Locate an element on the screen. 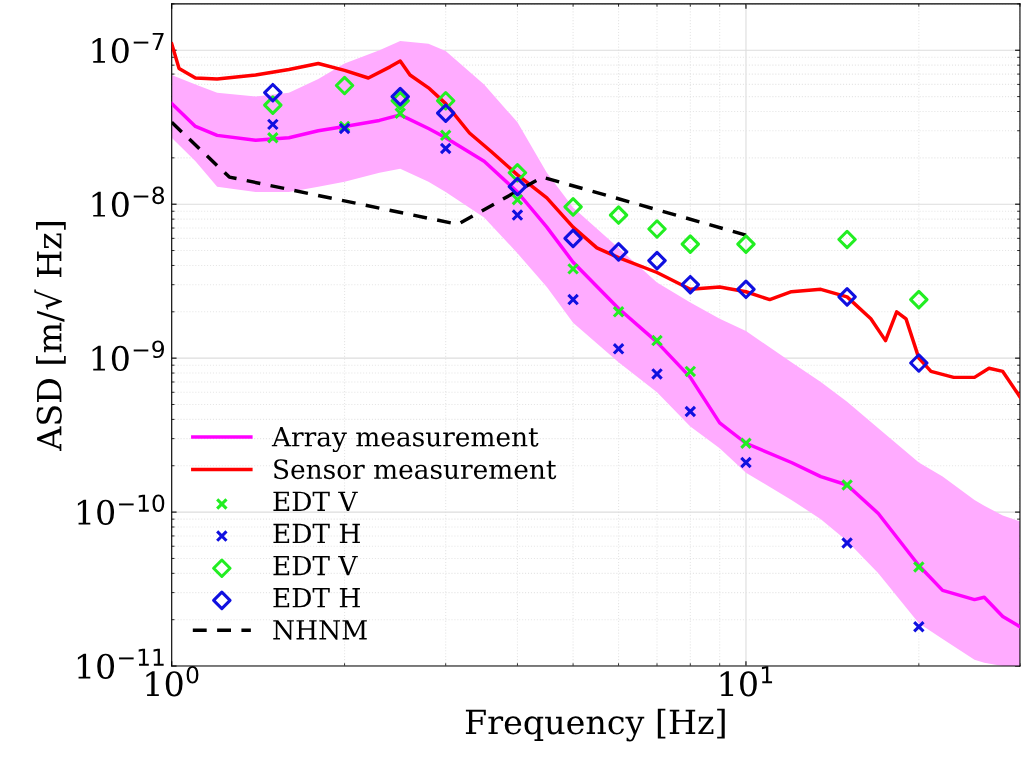 This screenshot has height=779, width=1022. legend-label: Sensor measurement is located at coordinates (415, 469).